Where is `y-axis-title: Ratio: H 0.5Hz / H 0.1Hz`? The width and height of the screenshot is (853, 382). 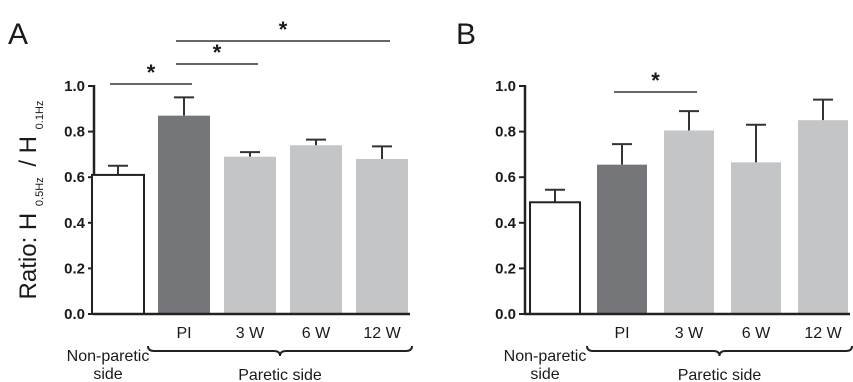 y-axis-title: Ratio: H 0.5Hz / H 0.1Hz is located at coordinates (32, 200).